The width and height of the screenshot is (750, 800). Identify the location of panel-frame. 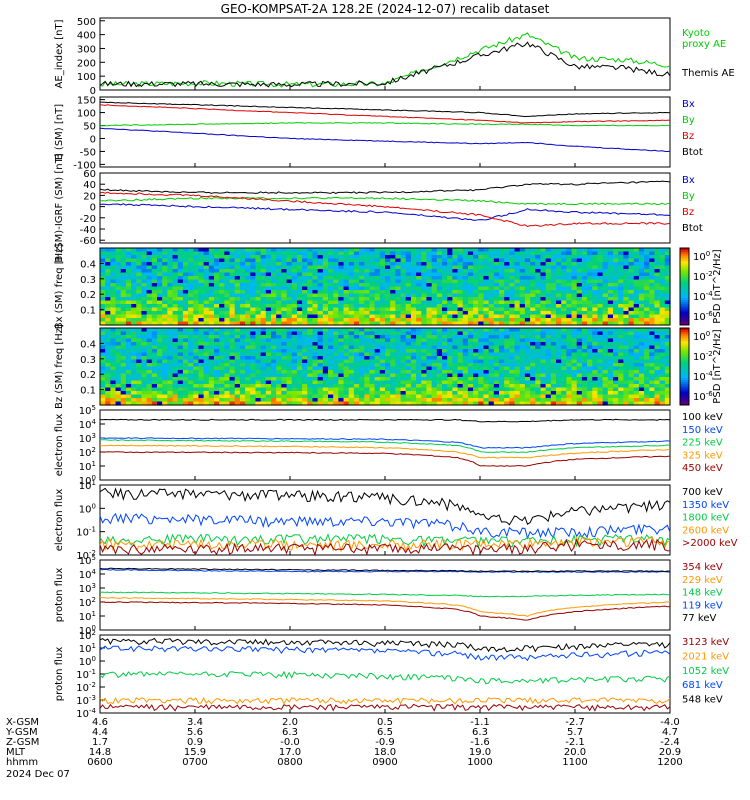
(385, 208).